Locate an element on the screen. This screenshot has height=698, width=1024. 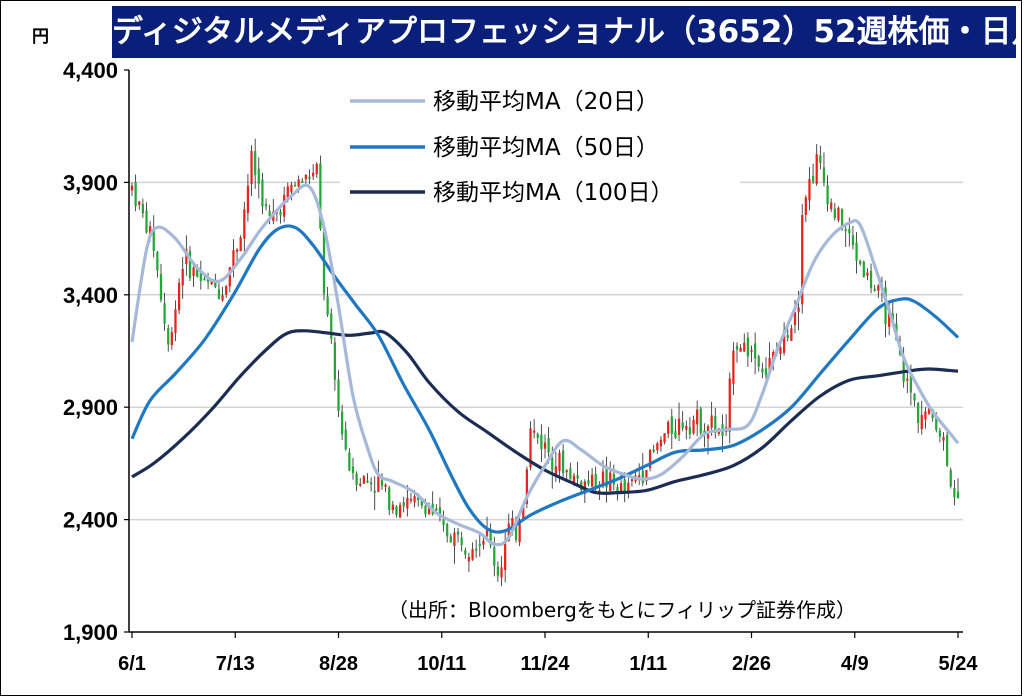
x-tick-label: 6/1 is located at coordinates (132, 664).